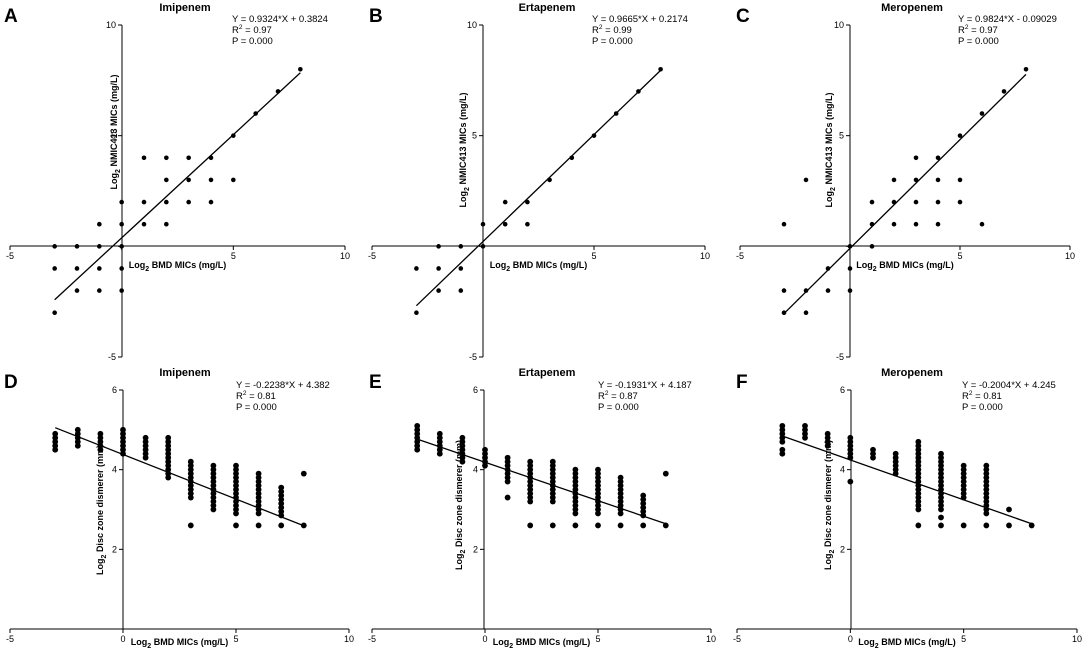 The height and width of the screenshot is (653, 1084). I want to click on panel-title: Ertapenem, so click(547, 373).